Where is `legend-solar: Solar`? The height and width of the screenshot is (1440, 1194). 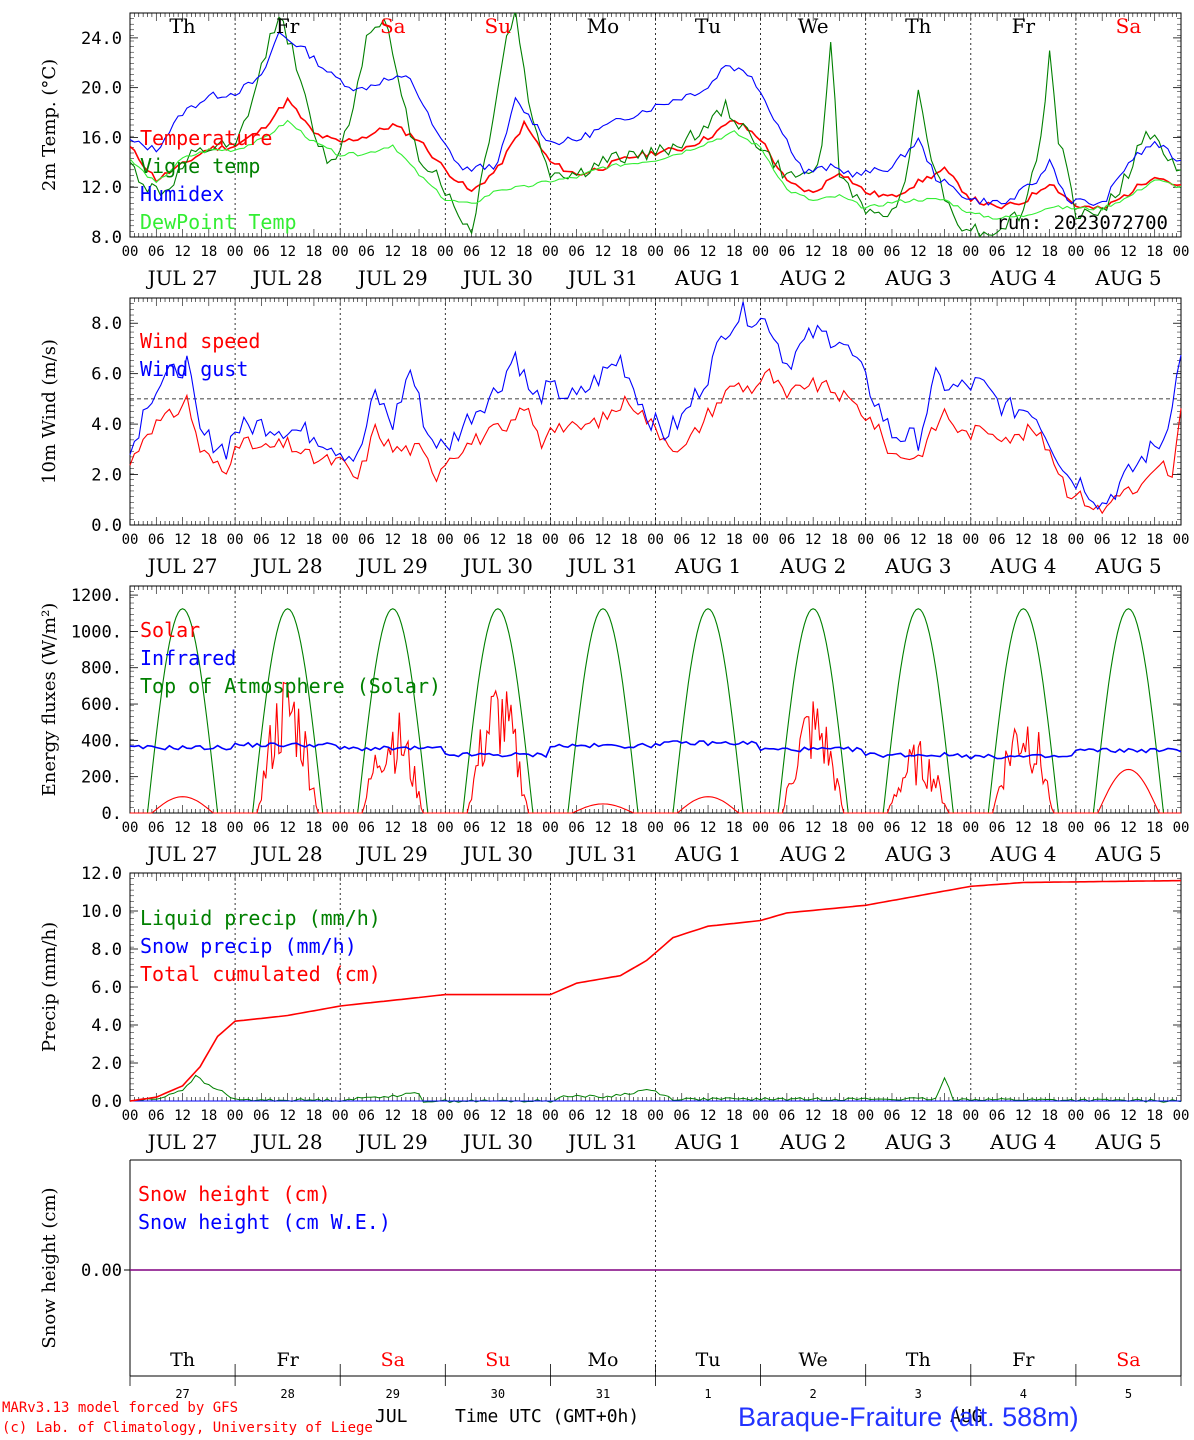 legend-solar: Solar is located at coordinates (170, 630).